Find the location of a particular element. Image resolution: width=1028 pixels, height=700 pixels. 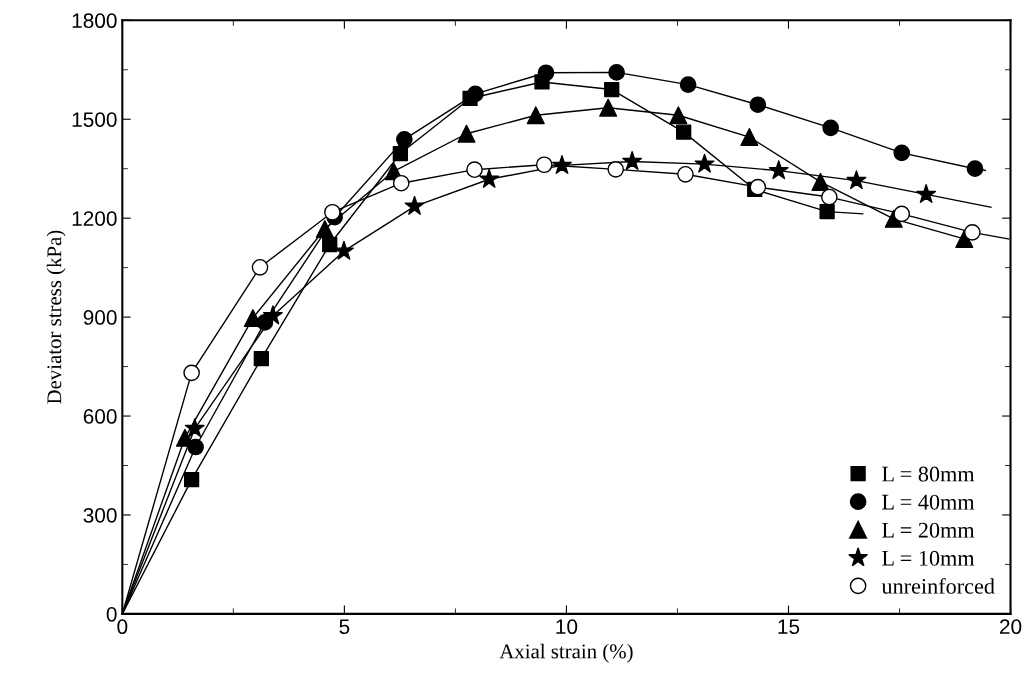

y-tick-label: 1800 is located at coordinates (94, 21).